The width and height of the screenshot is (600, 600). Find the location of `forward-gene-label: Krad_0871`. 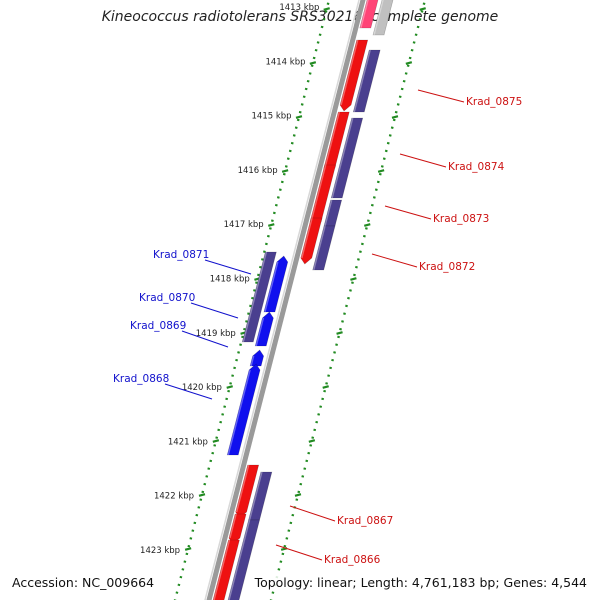

forward-gene-label: Krad_0871 is located at coordinates (181, 255).